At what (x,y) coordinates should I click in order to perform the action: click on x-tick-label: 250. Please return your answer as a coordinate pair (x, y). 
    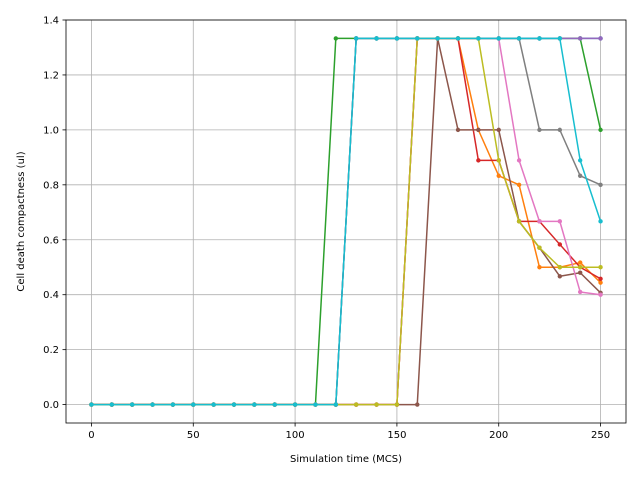
    Looking at the image, I should click on (600, 435).